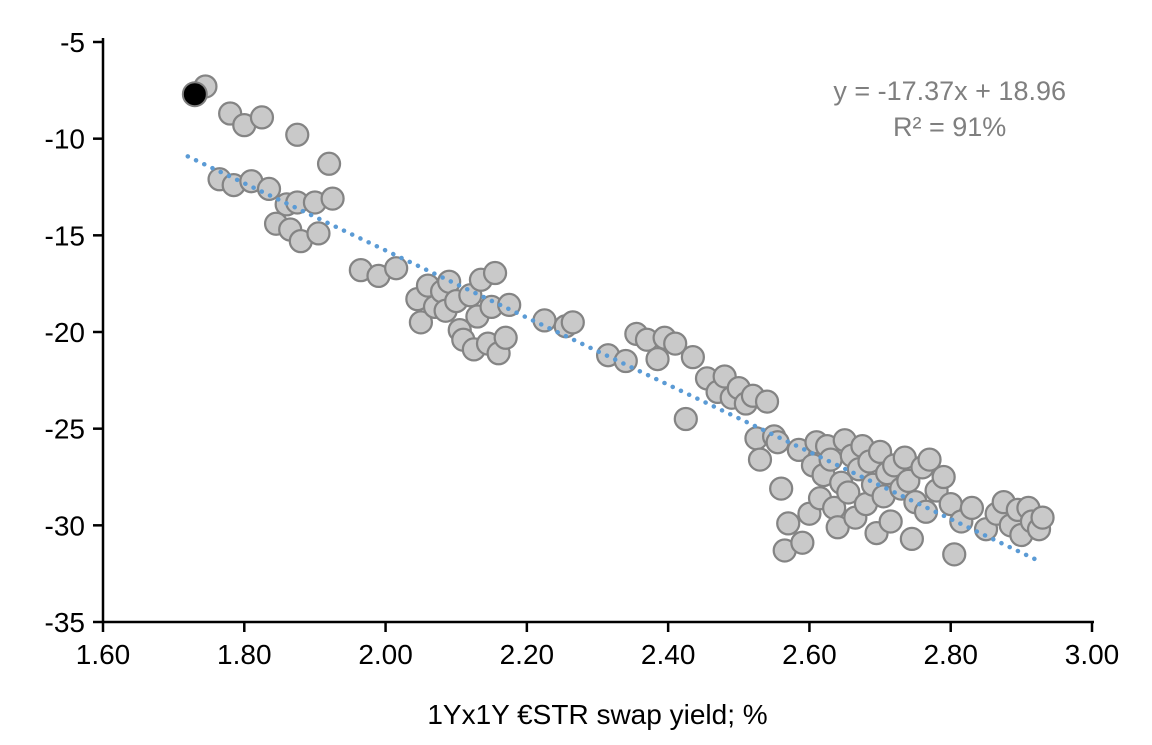  Describe the element at coordinates (1092, 654) in the screenshot. I see `svg-text: 3.00` at that location.